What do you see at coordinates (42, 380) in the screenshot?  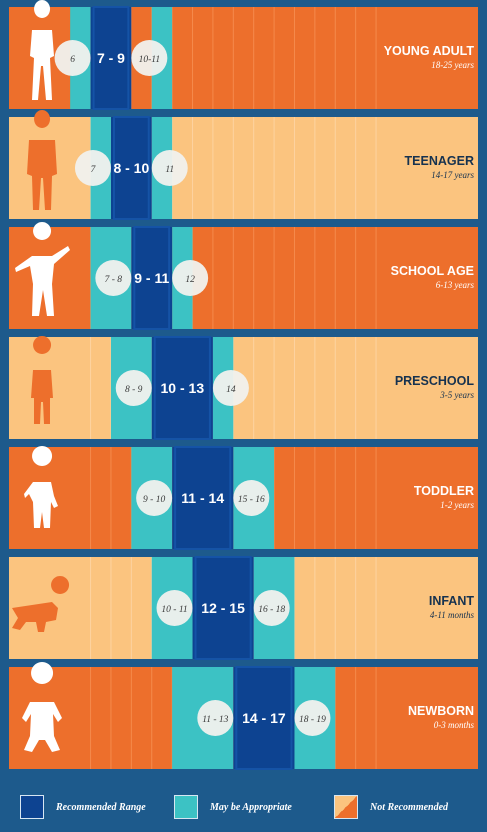 I see `preschool-silhouette` at bounding box center [42, 380].